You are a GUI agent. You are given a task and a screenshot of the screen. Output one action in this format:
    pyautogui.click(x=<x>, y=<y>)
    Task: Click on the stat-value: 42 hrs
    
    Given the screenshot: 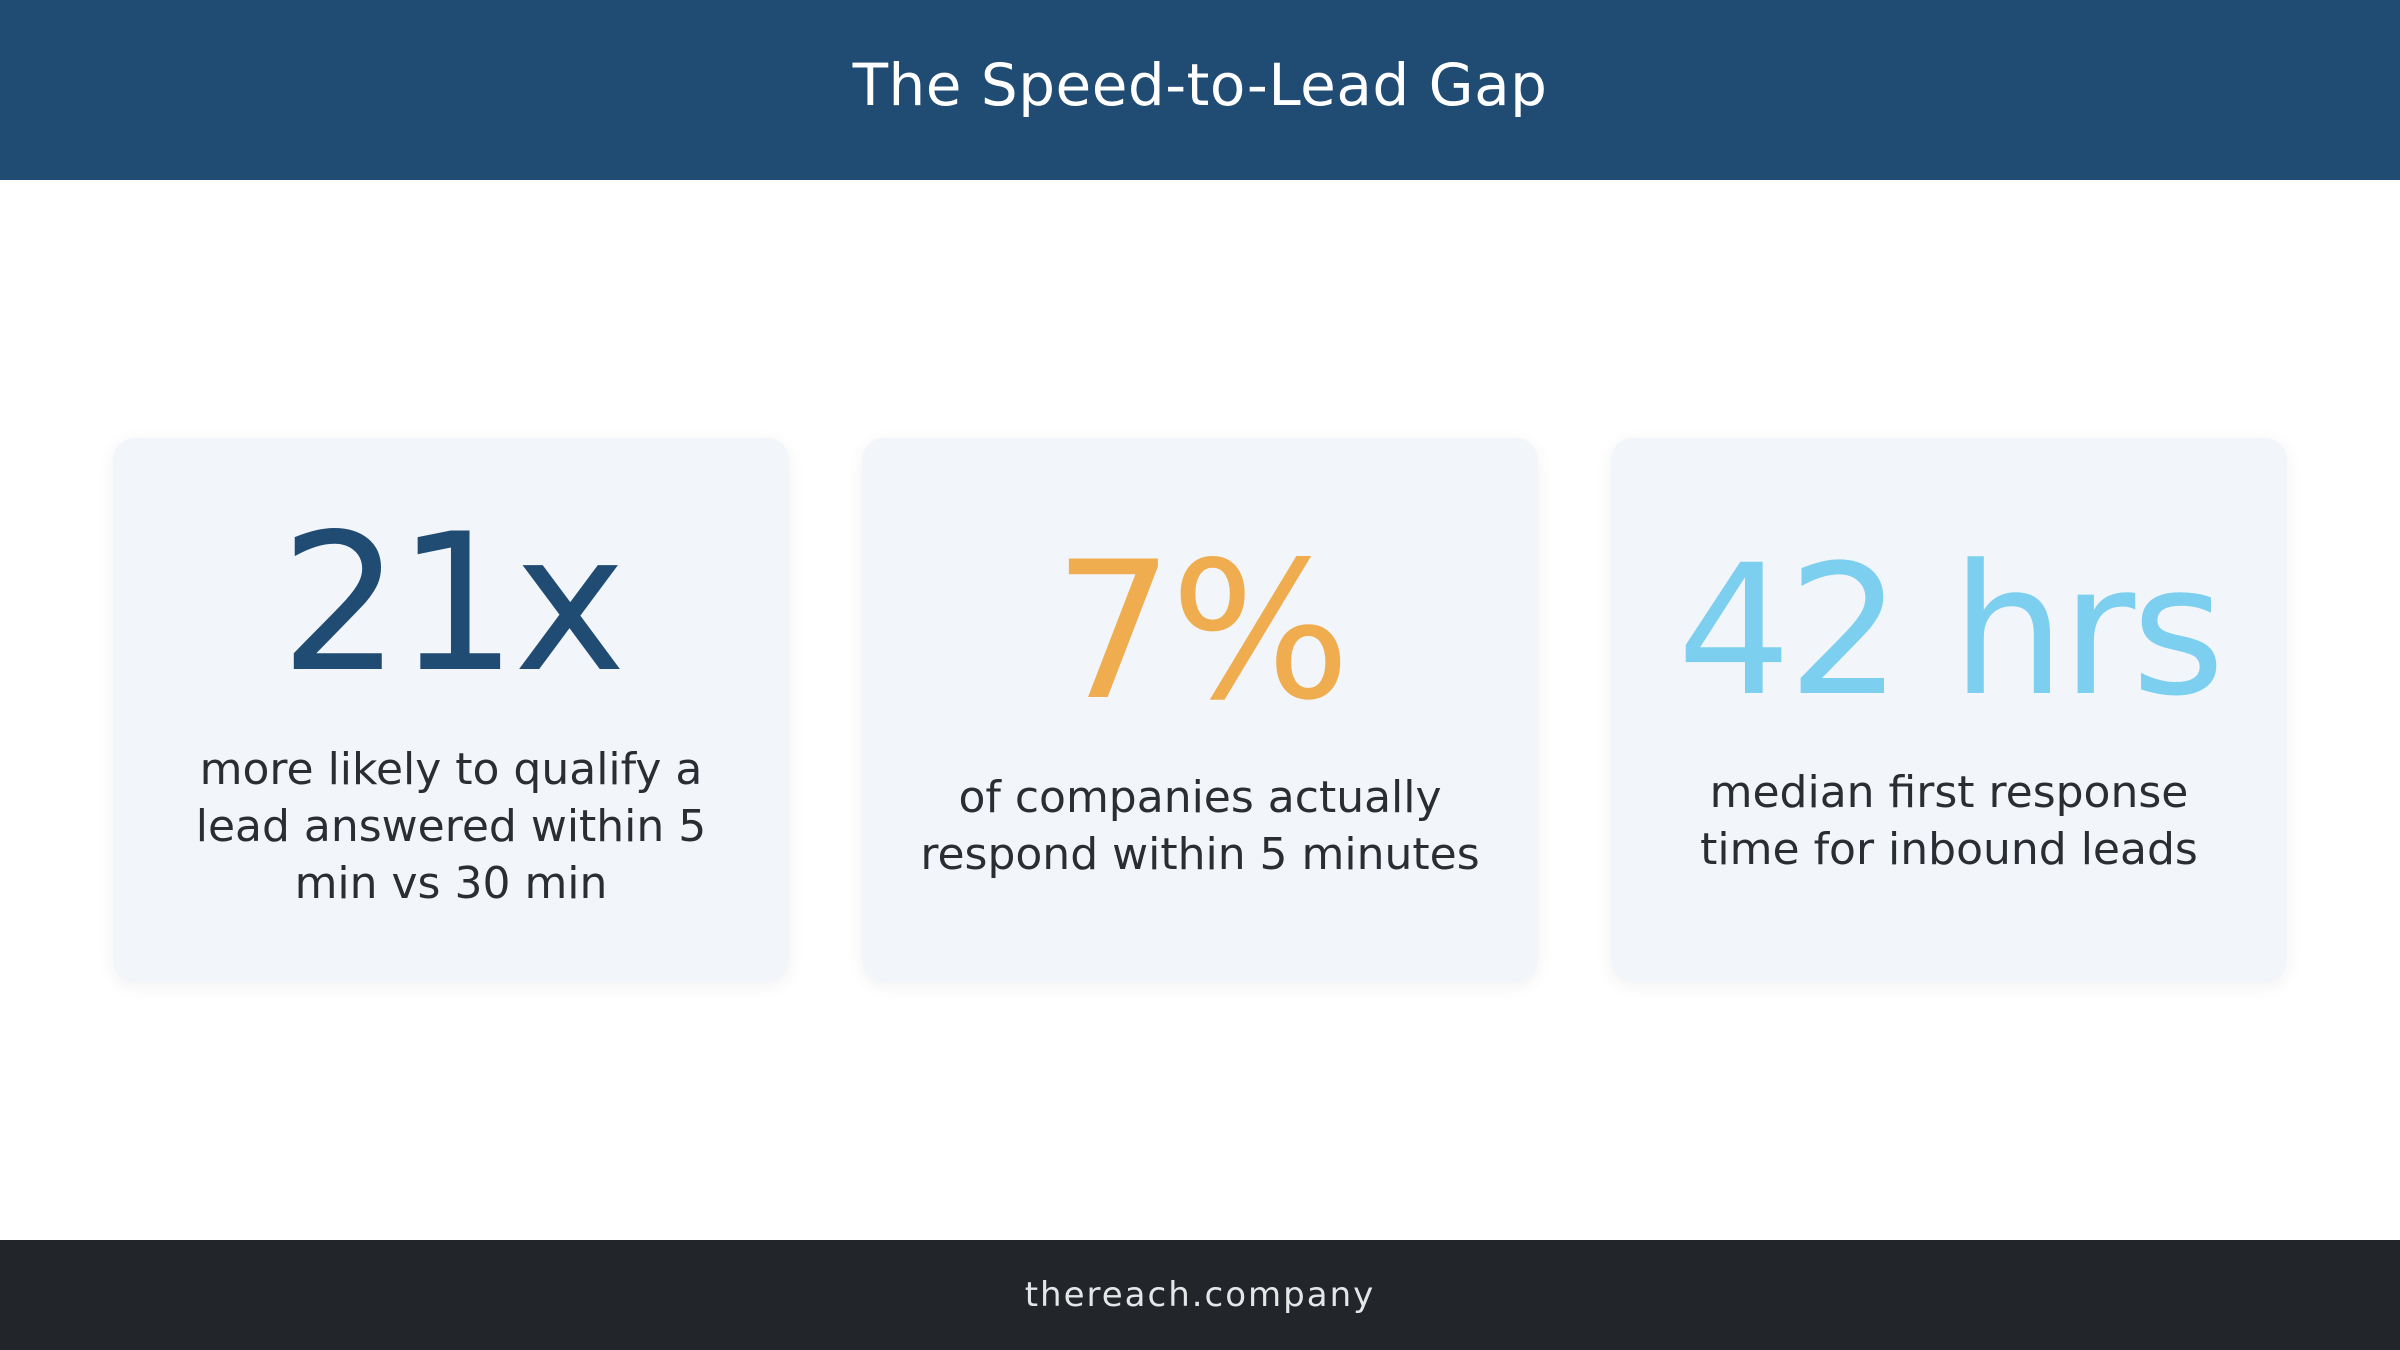 What is the action you would take?
    pyautogui.click(x=1950, y=631)
    